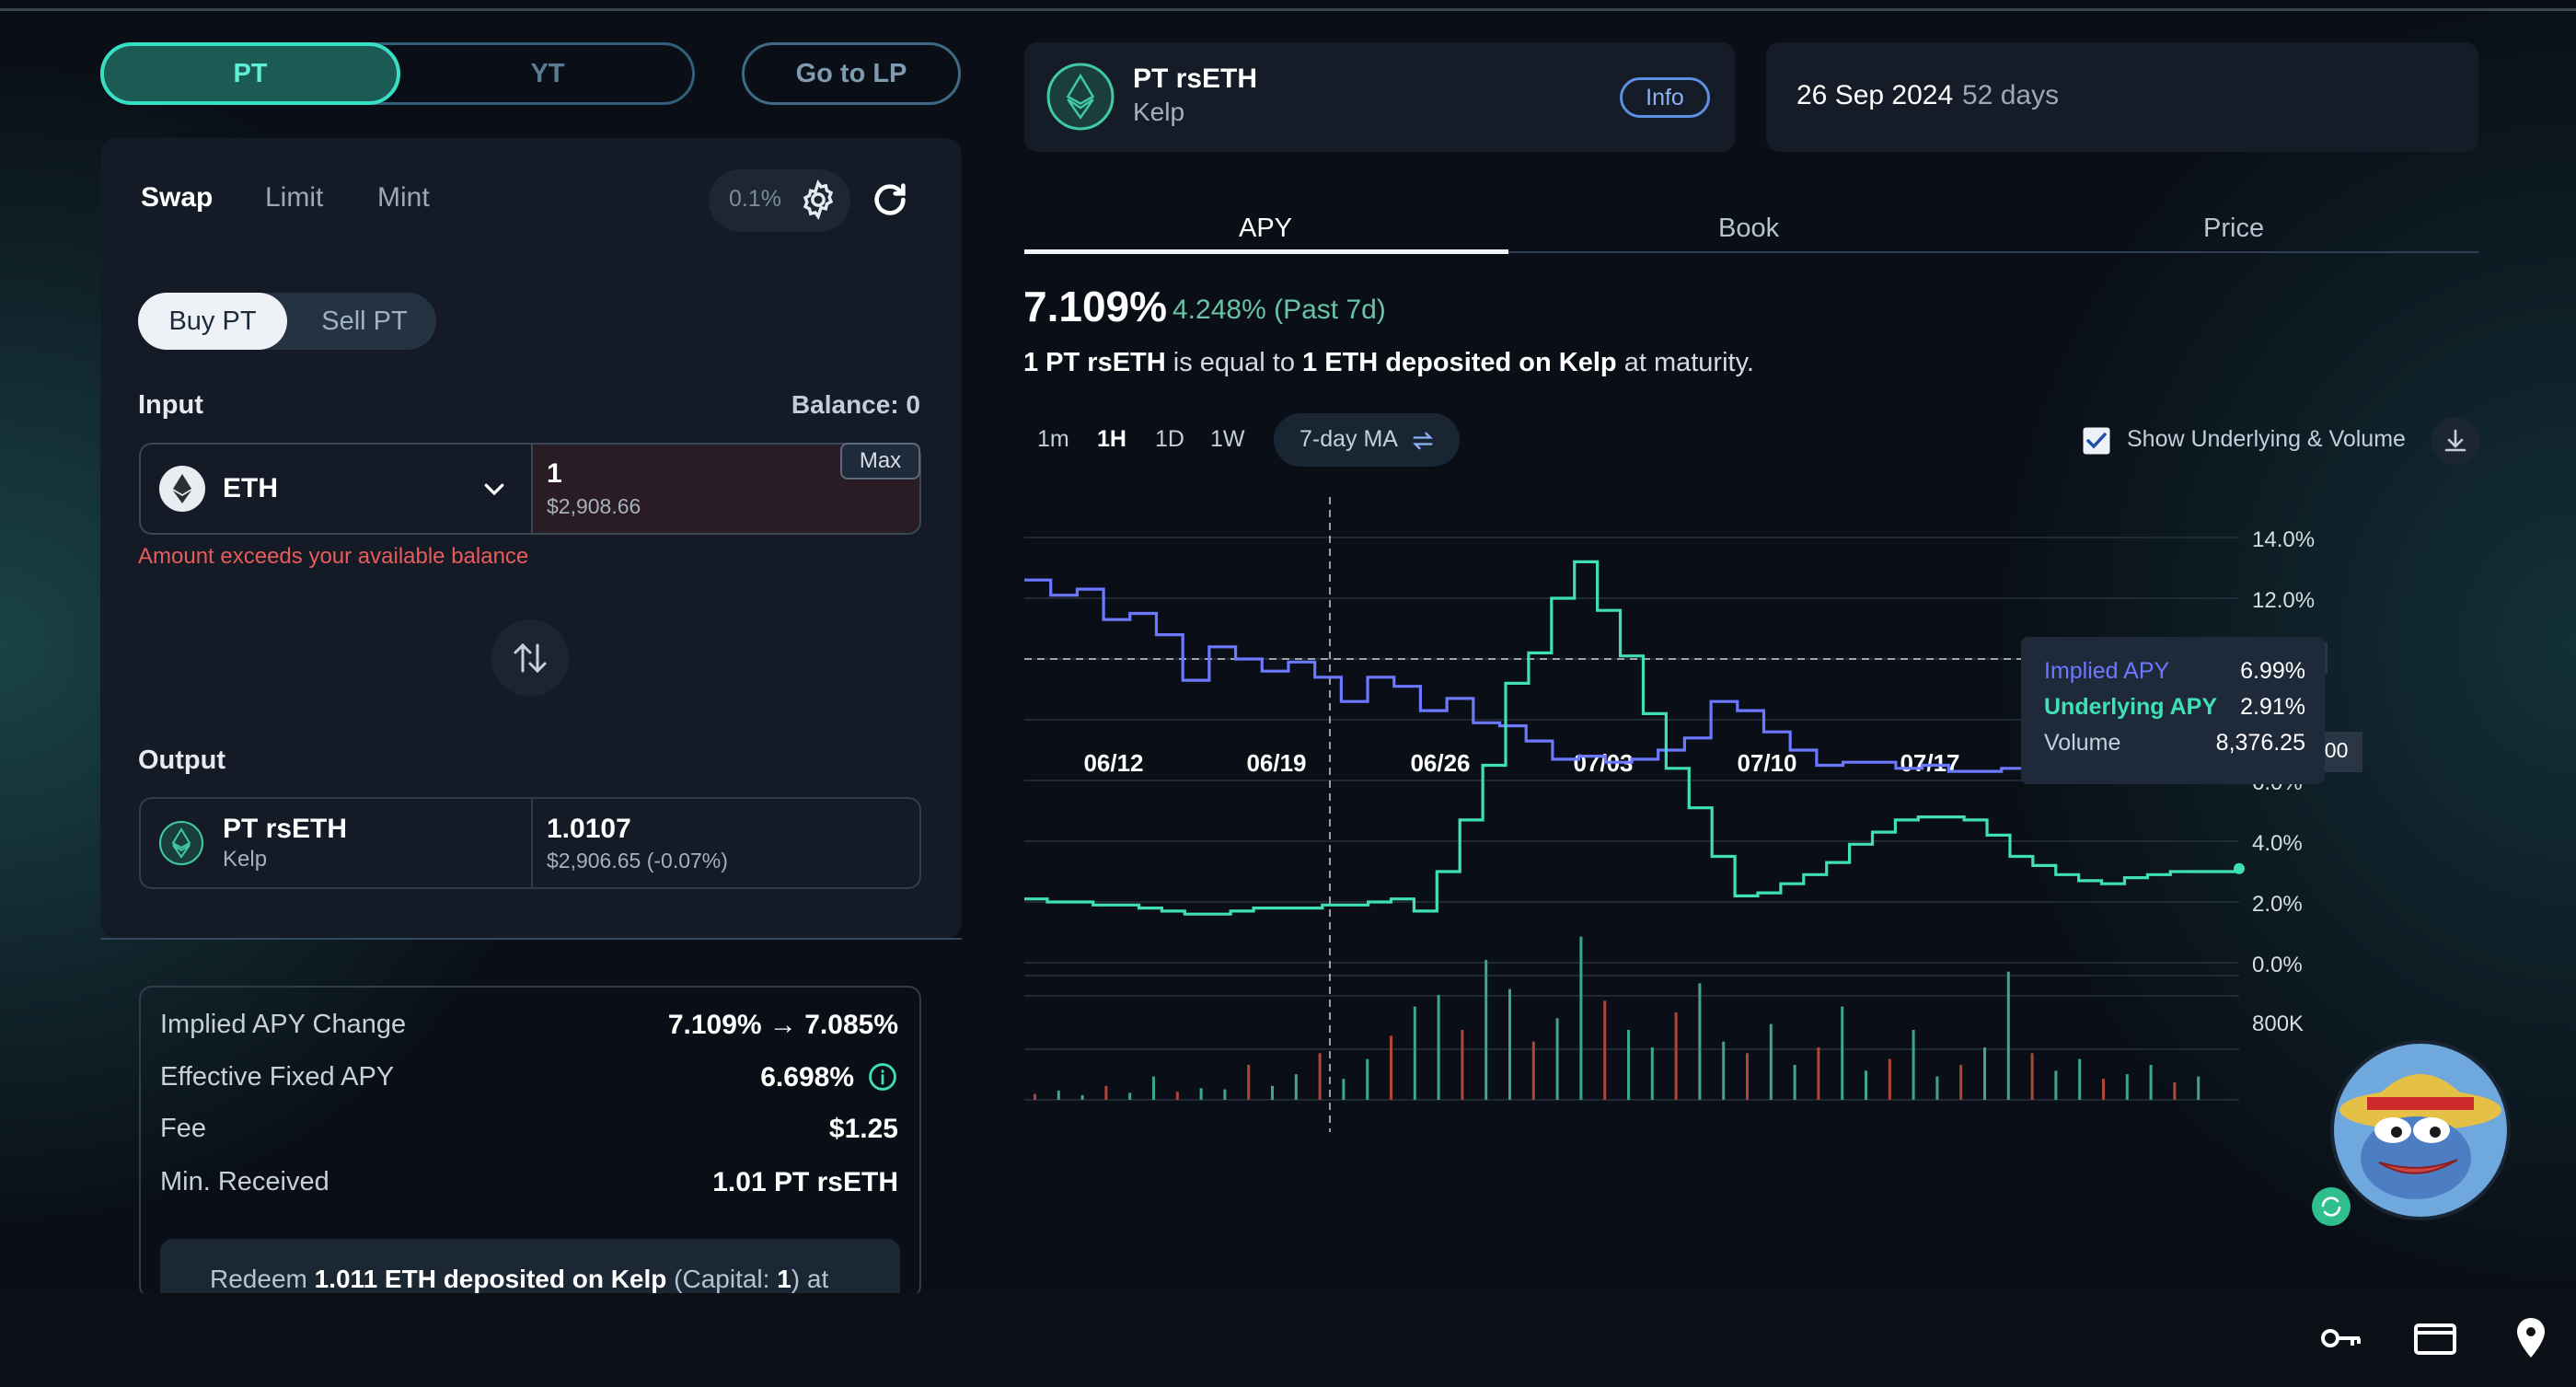 Image resolution: width=2576 pixels, height=1387 pixels. What do you see at coordinates (805, 1182) in the screenshot?
I see `summary-value: 1.01 PT rsETH` at bounding box center [805, 1182].